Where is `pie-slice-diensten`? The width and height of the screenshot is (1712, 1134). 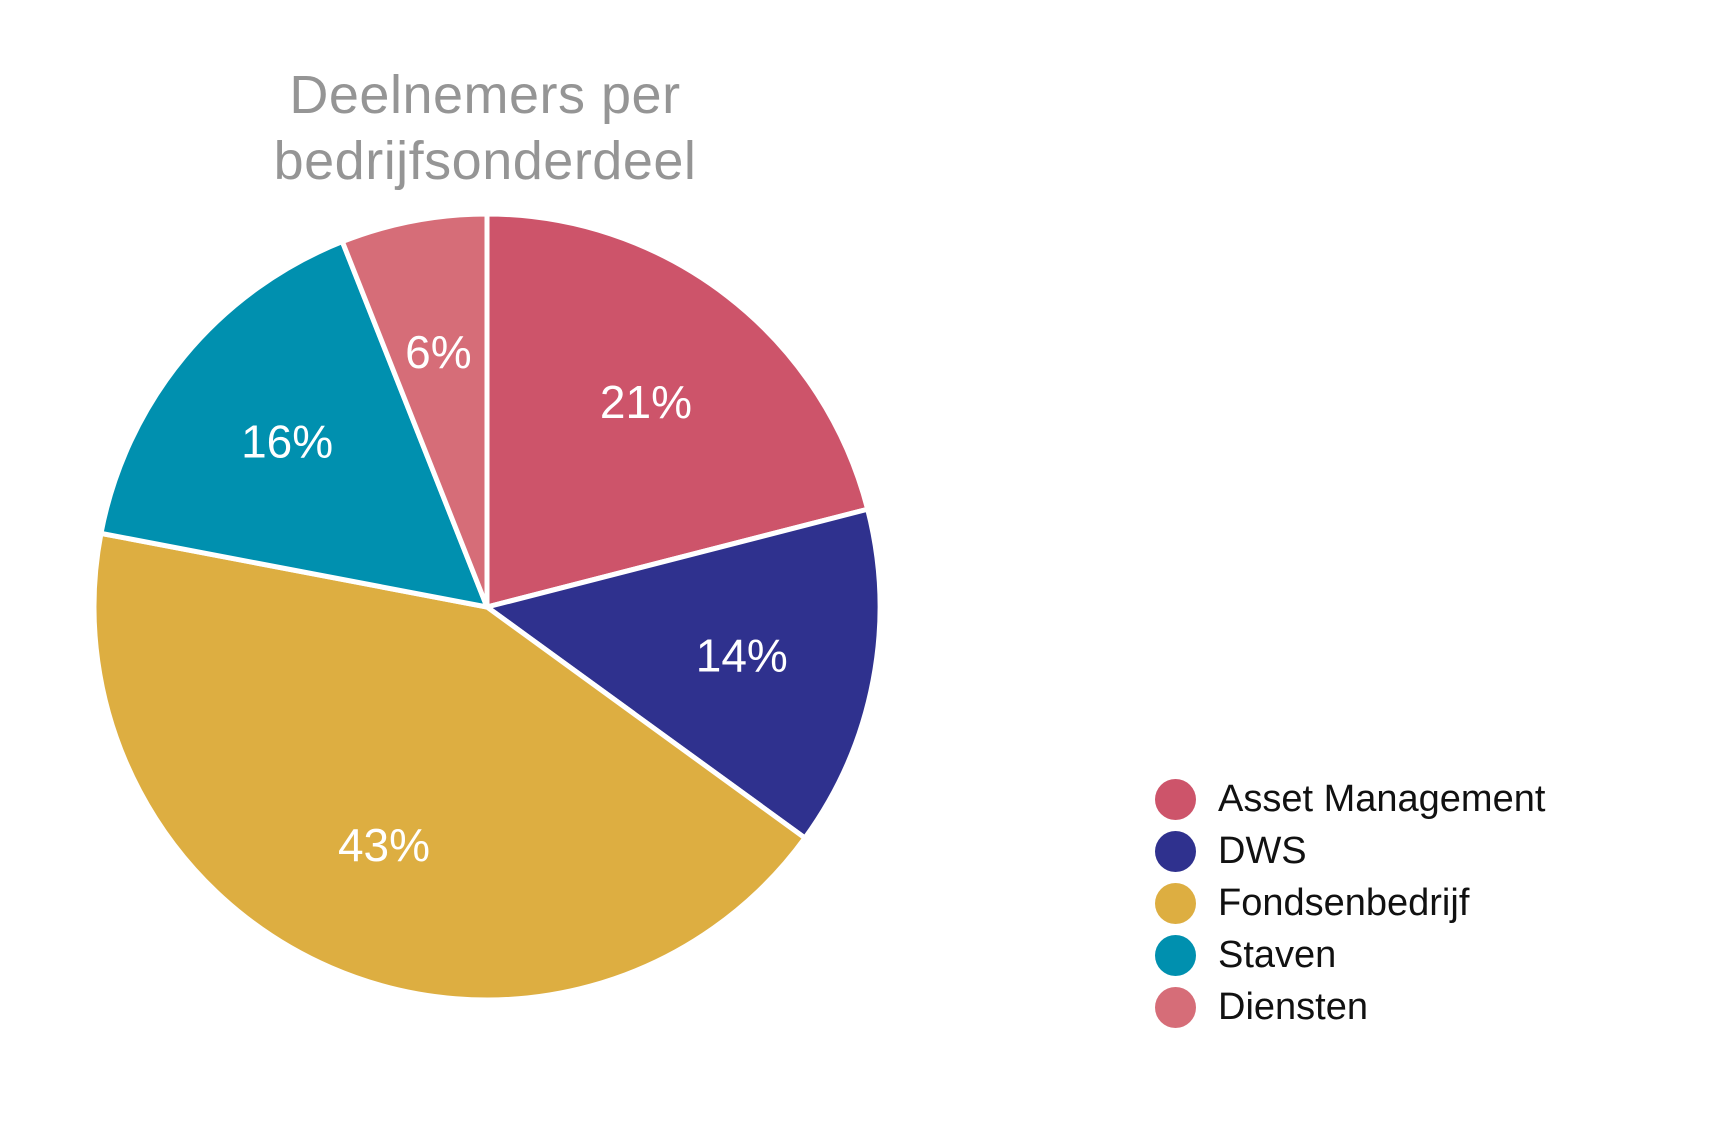
pie-slice-diensten is located at coordinates (414, 410).